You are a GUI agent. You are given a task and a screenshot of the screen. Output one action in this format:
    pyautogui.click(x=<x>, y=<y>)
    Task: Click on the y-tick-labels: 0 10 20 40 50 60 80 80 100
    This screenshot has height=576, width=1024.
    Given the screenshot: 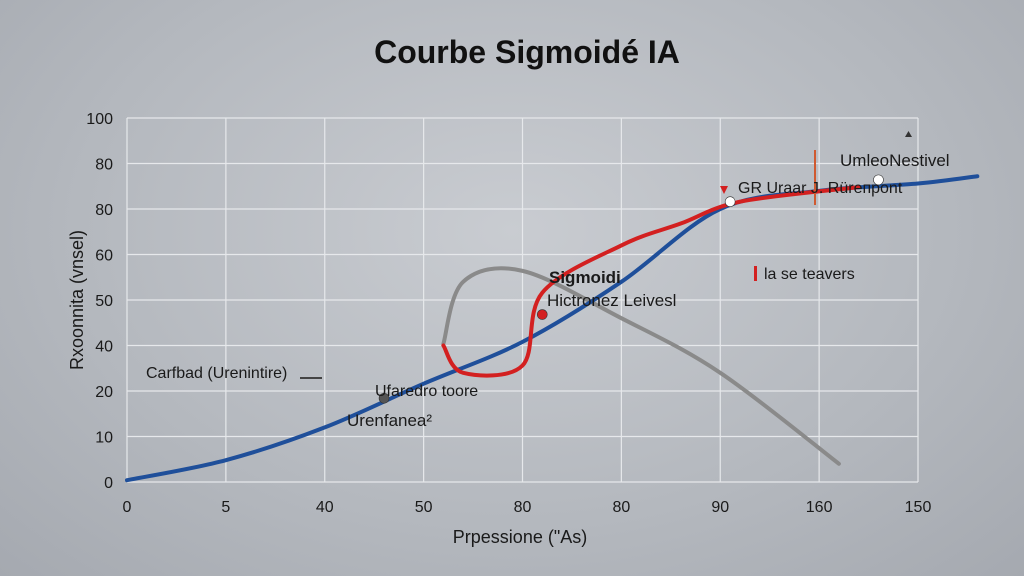 What is the action you would take?
    pyautogui.click(x=99, y=301)
    